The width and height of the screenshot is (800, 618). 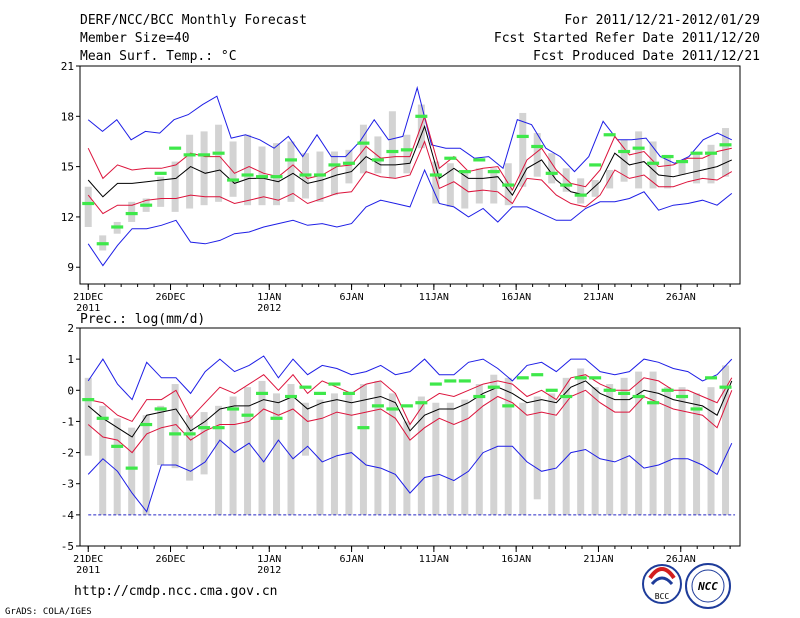 What do you see at coordinates (662, 596) in the screenshot?
I see `bcc-logo-text: BCC` at bounding box center [662, 596].